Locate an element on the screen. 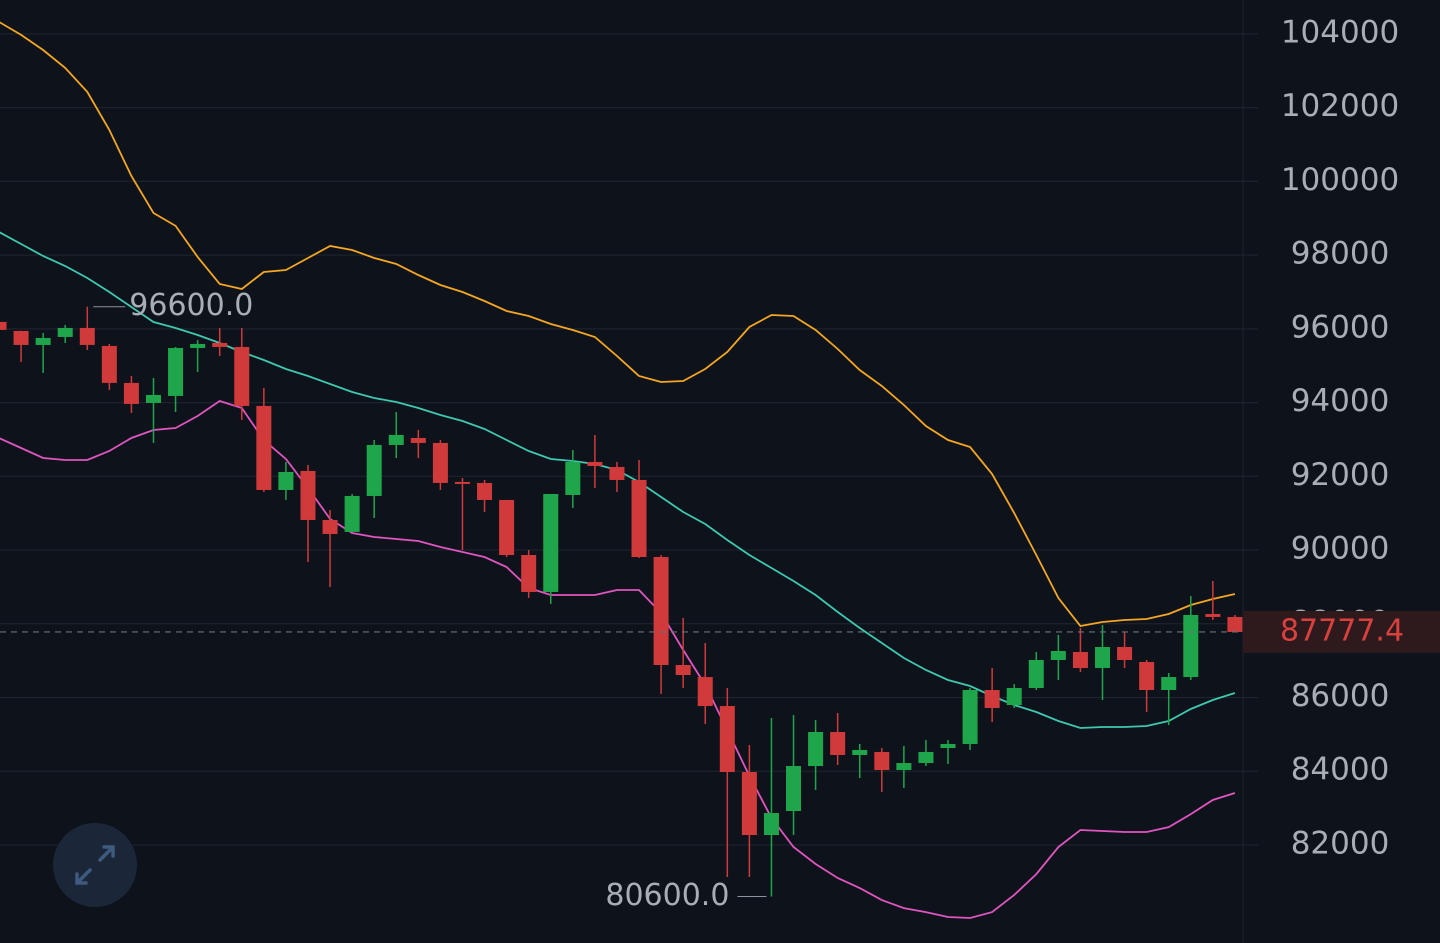 Image resolution: width=1440 pixels, height=943 pixels. y-tick-label: 96000 is located at coordinates (1340, 327).